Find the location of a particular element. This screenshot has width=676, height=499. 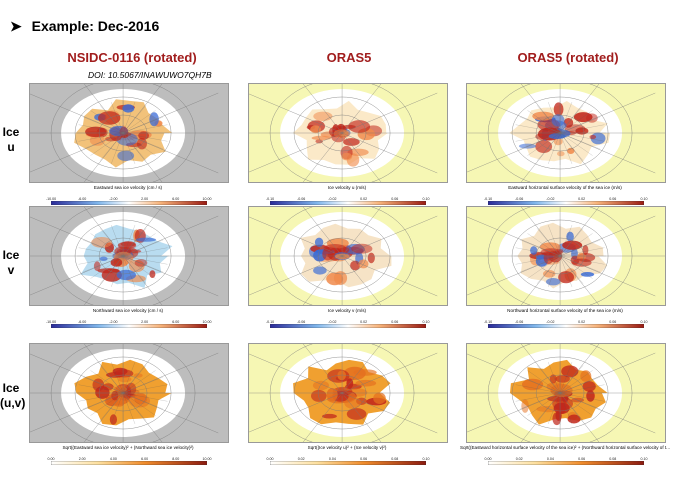

colorbar-label: Ice velocity u (m/s) is located at coordinates (347, 187).